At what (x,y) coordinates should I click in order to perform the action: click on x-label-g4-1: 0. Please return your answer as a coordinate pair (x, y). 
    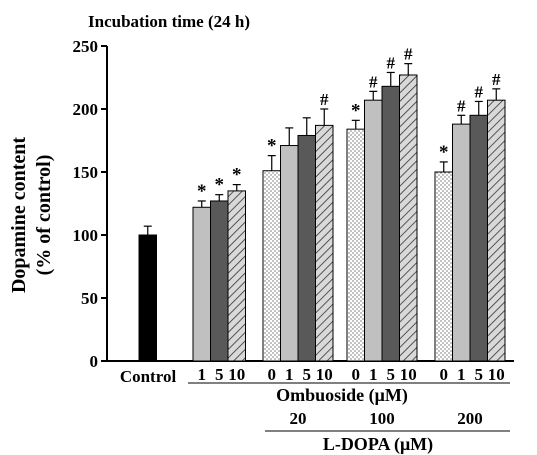
    Looking at the image, I should click on (444, 374).